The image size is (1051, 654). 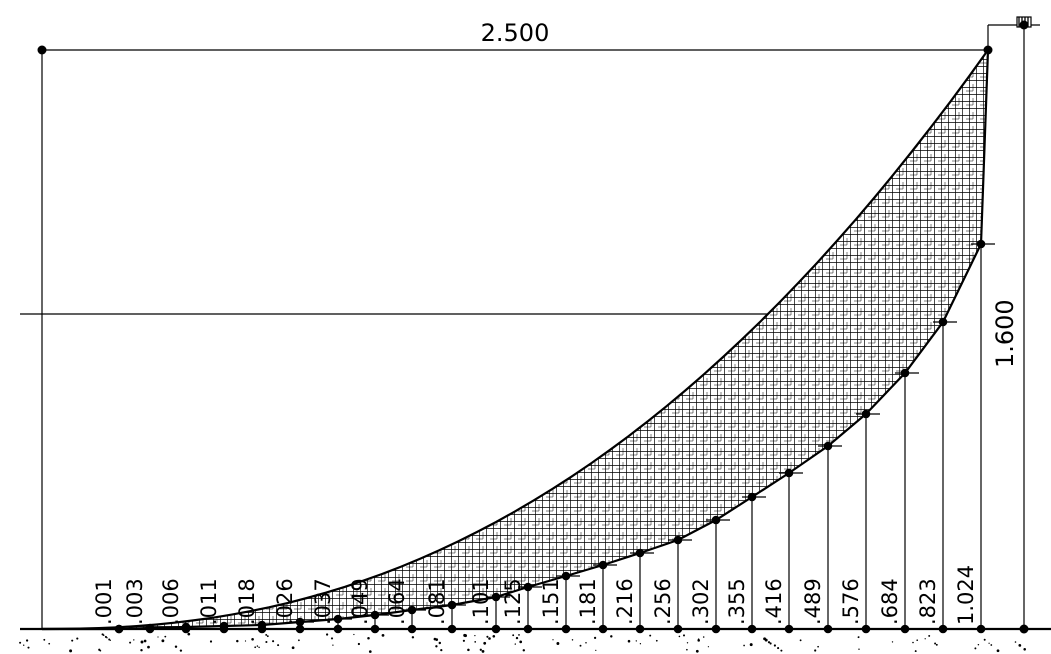 I want to click on ordinate-label: .037, so click(x=323, y=601).